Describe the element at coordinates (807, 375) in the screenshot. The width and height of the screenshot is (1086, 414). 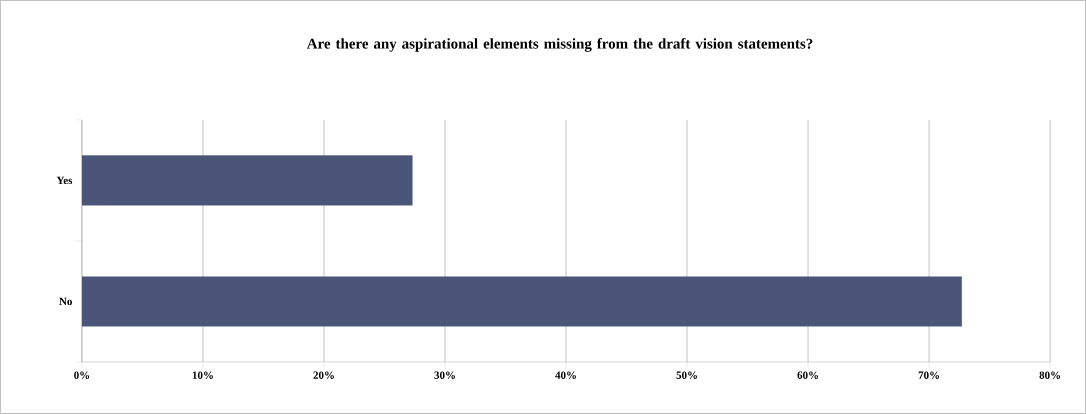
I see `x-tick-label: 60%` at that location.